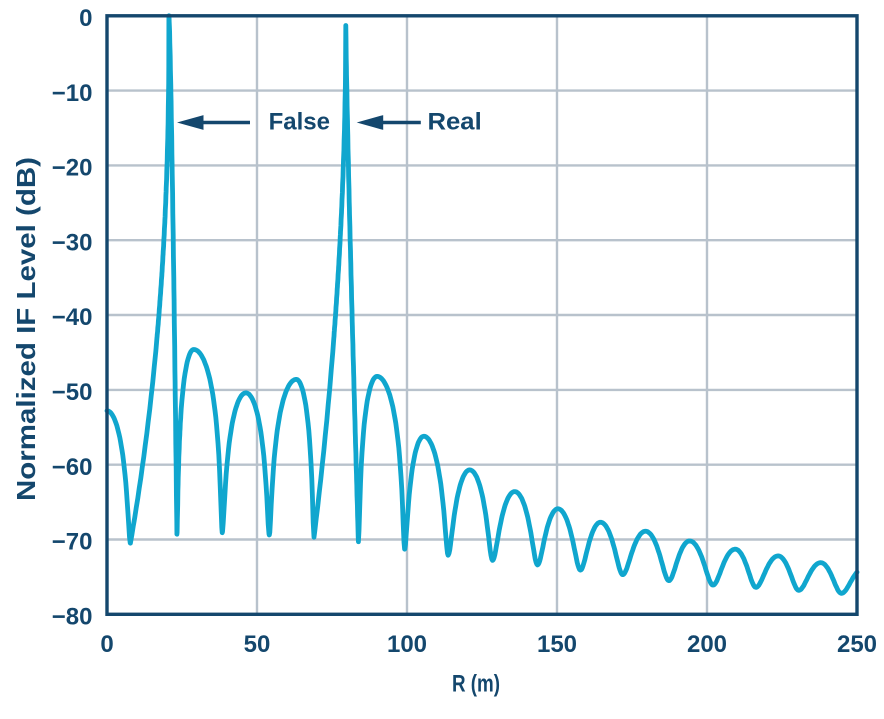 The image size is (884, 719). I want to click on svg-text: 200, so click(707, 644).